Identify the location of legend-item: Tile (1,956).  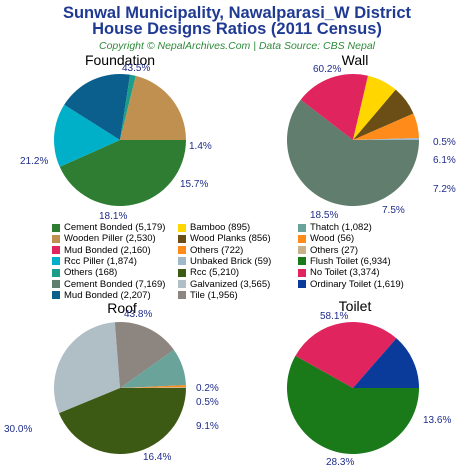
(208, 295).